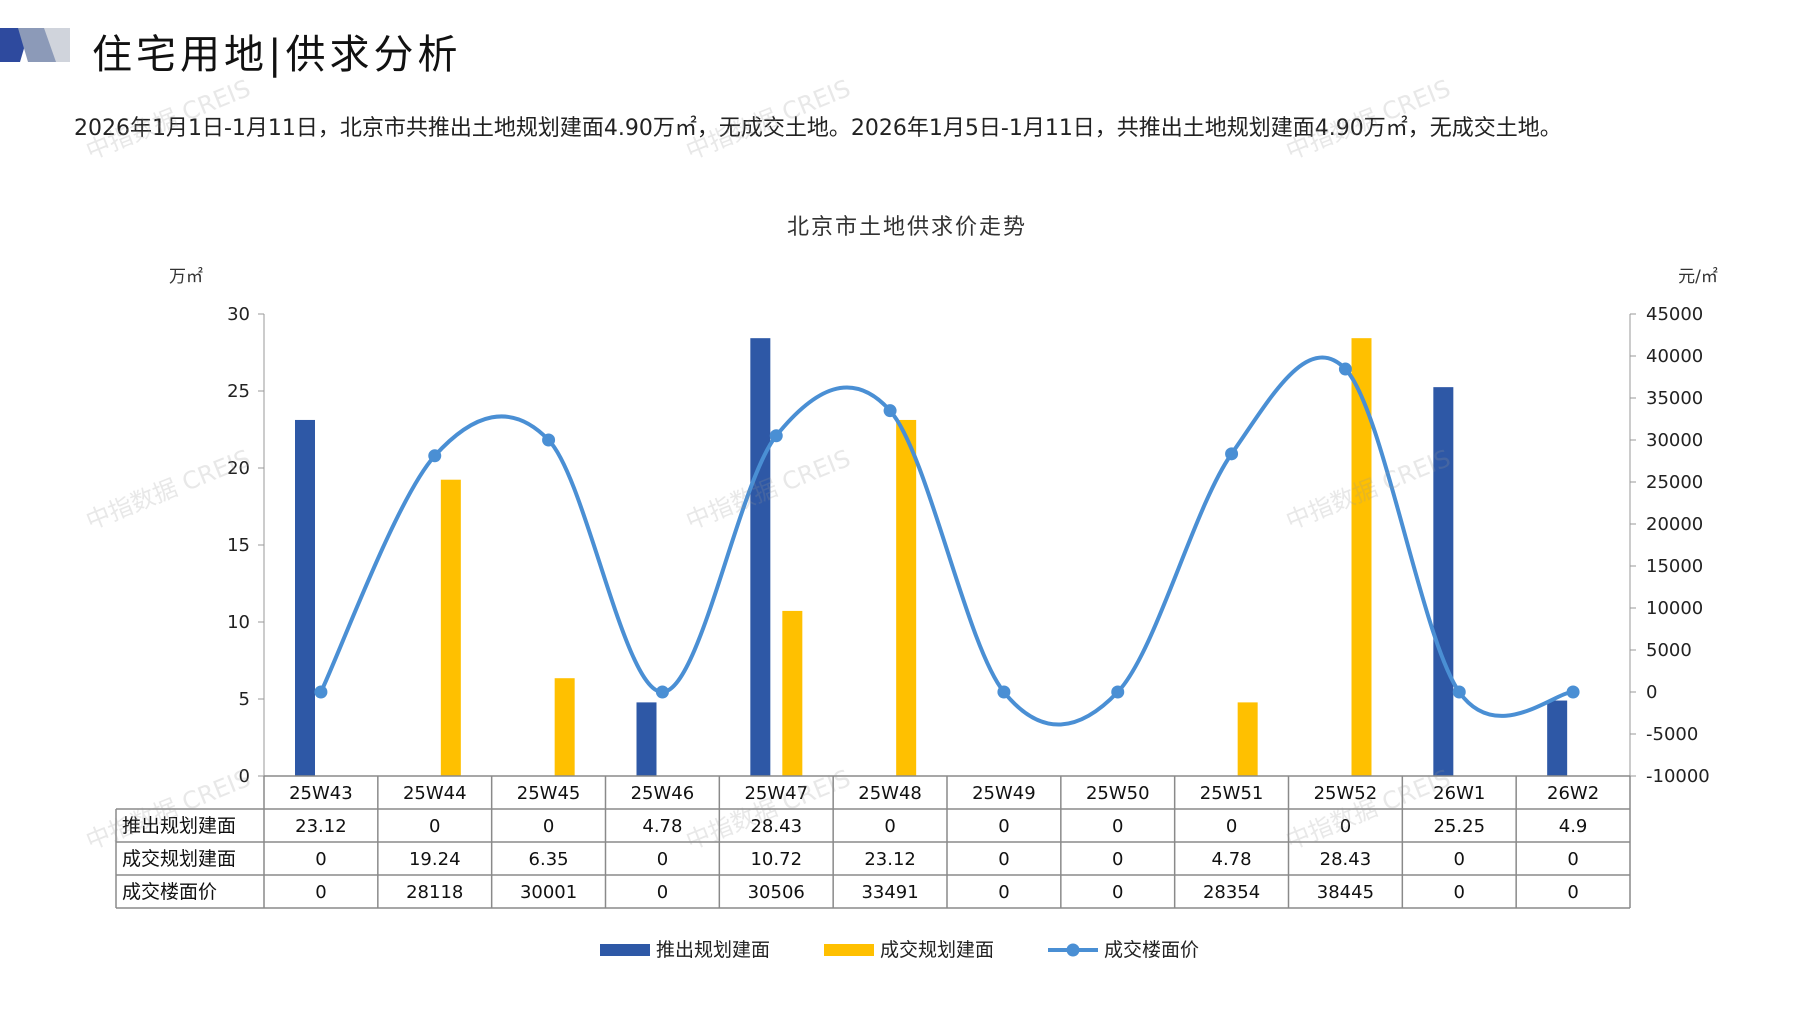 The height and width of the screenshot is (1010, 1797). What do you see at coordinates (1345, 369) in the screenshot?
I see `point-price-25W52` at bounding box center [1345, 369].